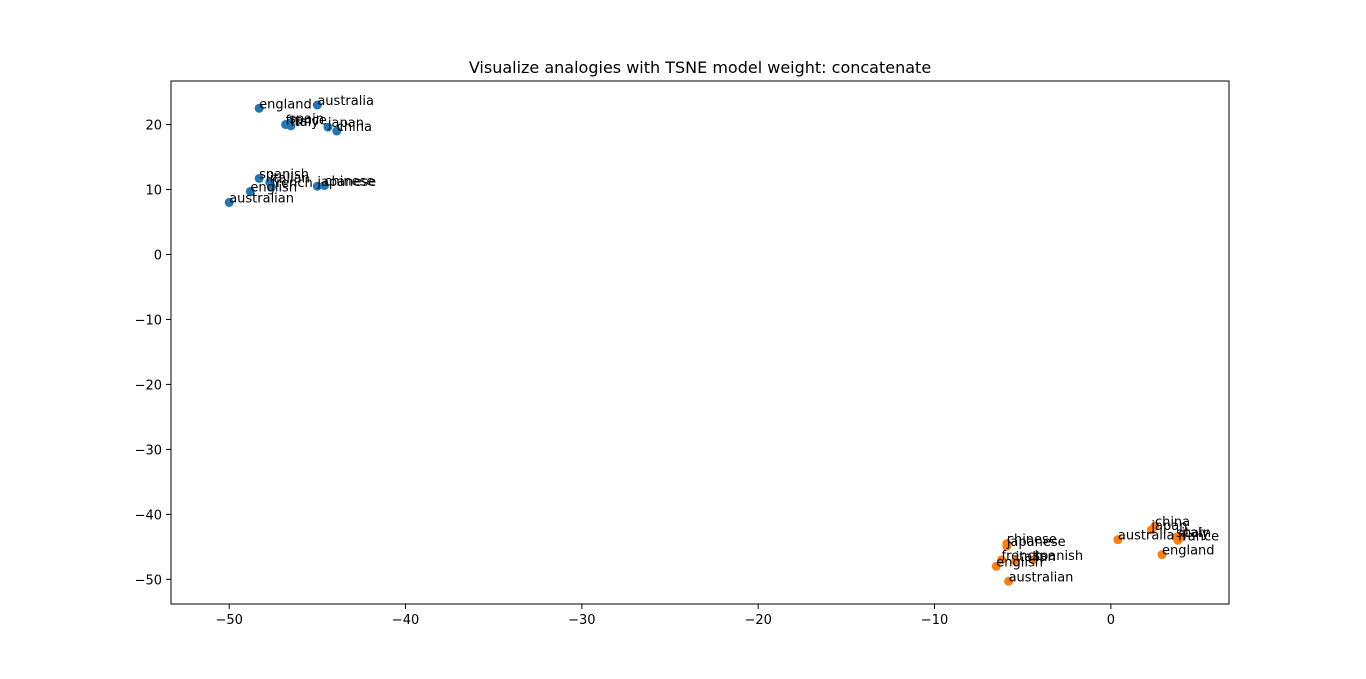 The image size is (1366, 679). What do you see at coordinates (148, 320) in the screenshot?
I see `y-tick-label: −10` at bounding box center [148, 320].